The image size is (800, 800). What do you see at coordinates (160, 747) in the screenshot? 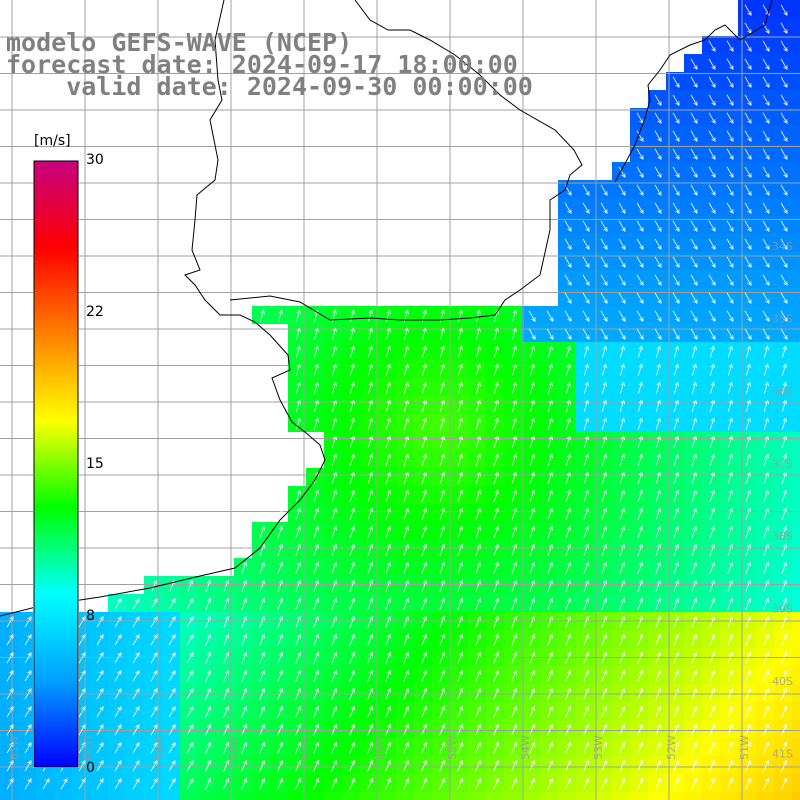
I see `longitude-label: 59W` at bounding box center [160, 747].